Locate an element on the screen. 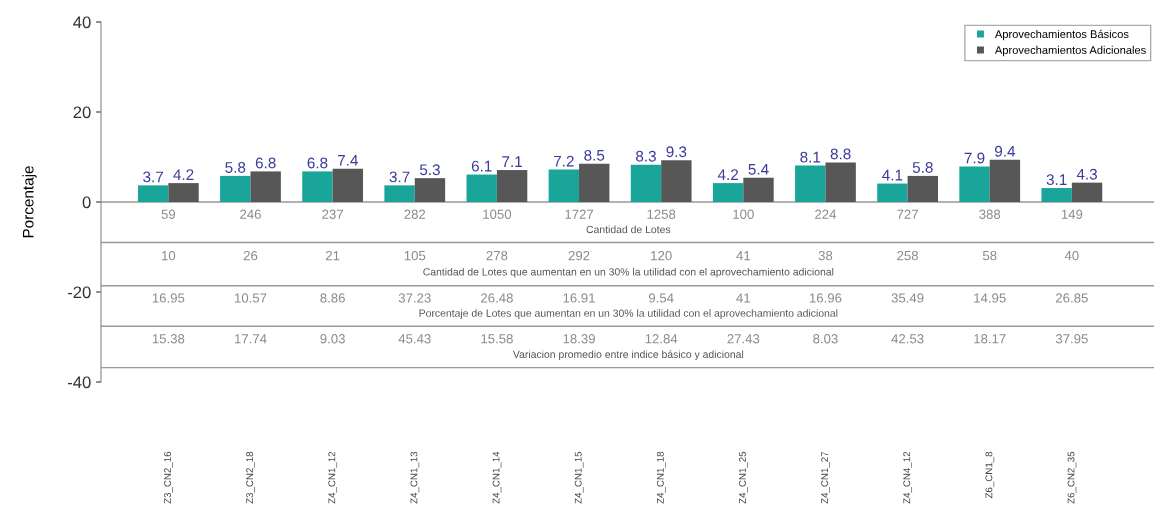 This screenshot has height=506, width=1154. x-tick-label: Z4_CN1_12 is located at coordinates (333, 477).